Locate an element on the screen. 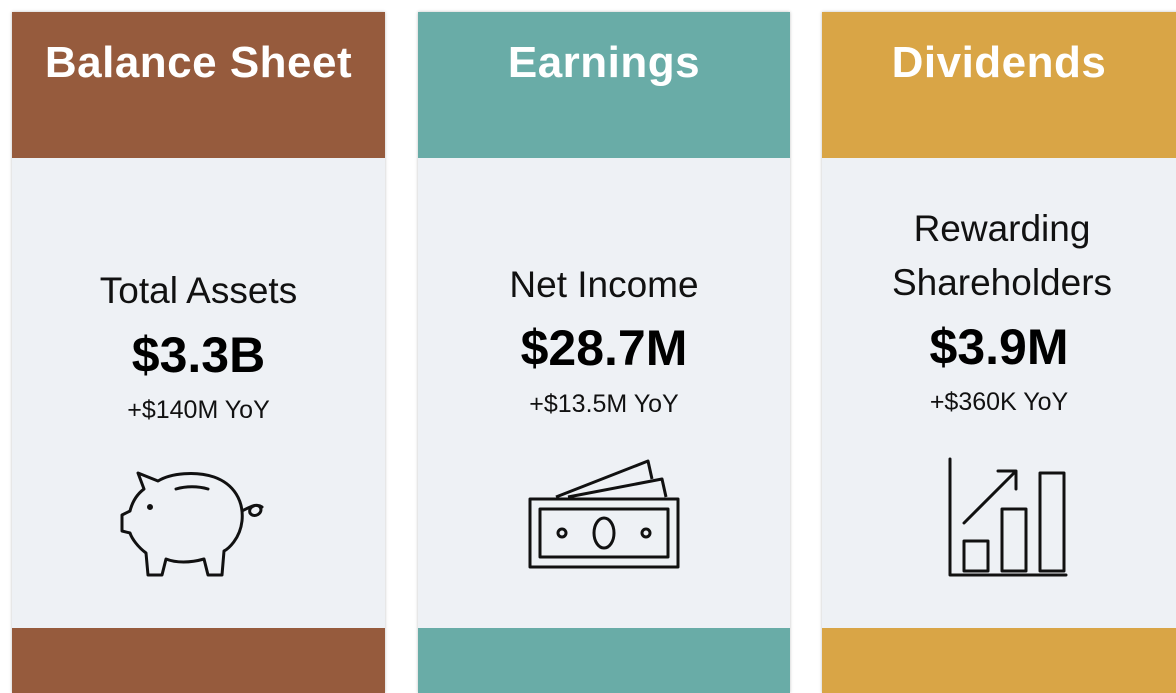  metric-label: Rewarding Shareholders is located at coordinates (1002, 255).